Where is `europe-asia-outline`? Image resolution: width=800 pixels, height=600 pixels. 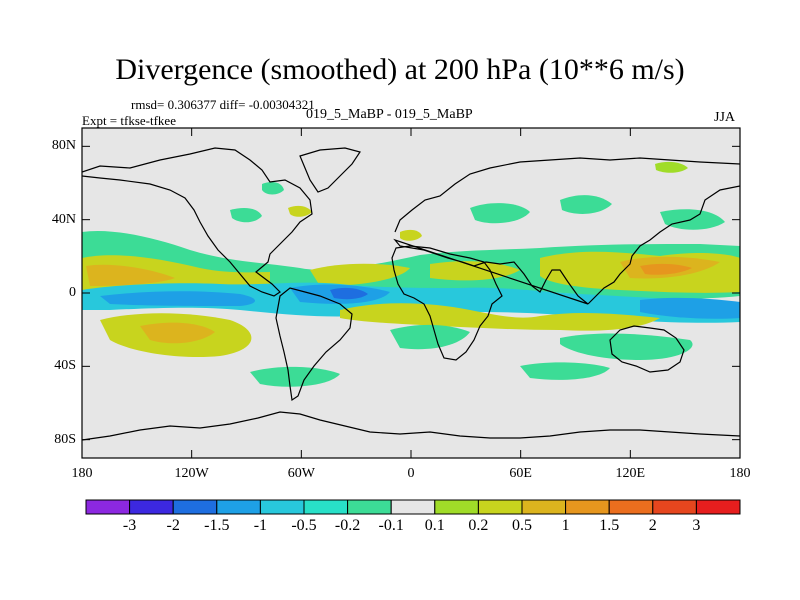 europe-asia-outline is located at coordinates (566, 231).